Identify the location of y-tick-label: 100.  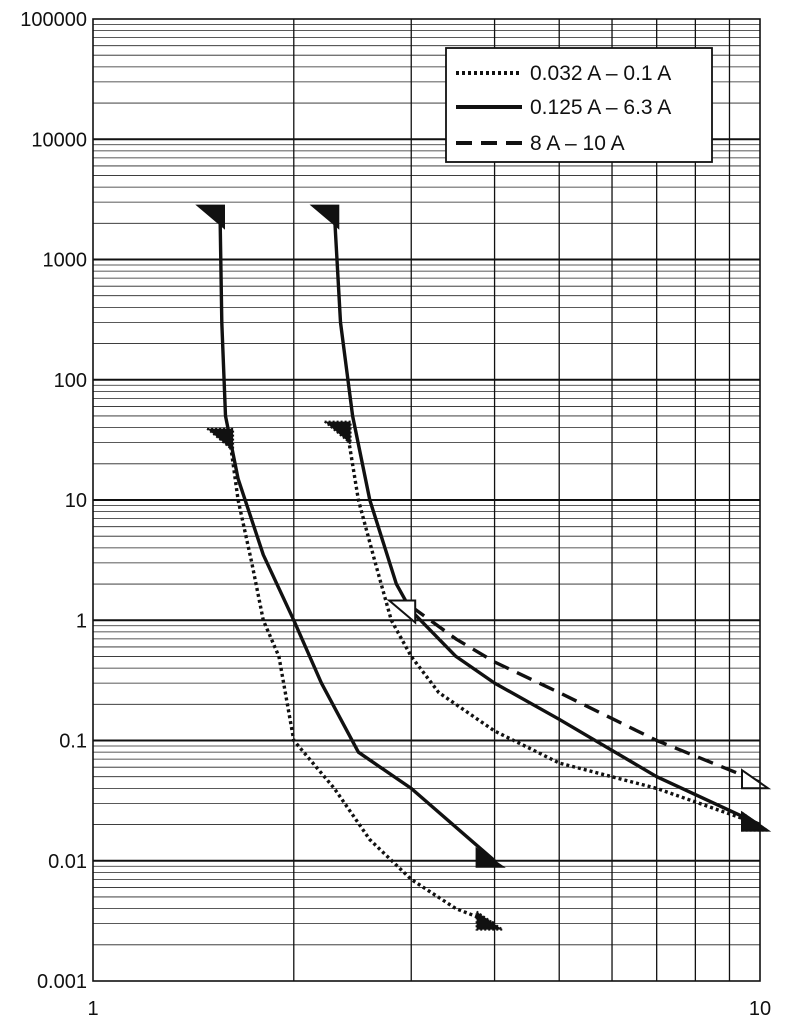
(70, 381).